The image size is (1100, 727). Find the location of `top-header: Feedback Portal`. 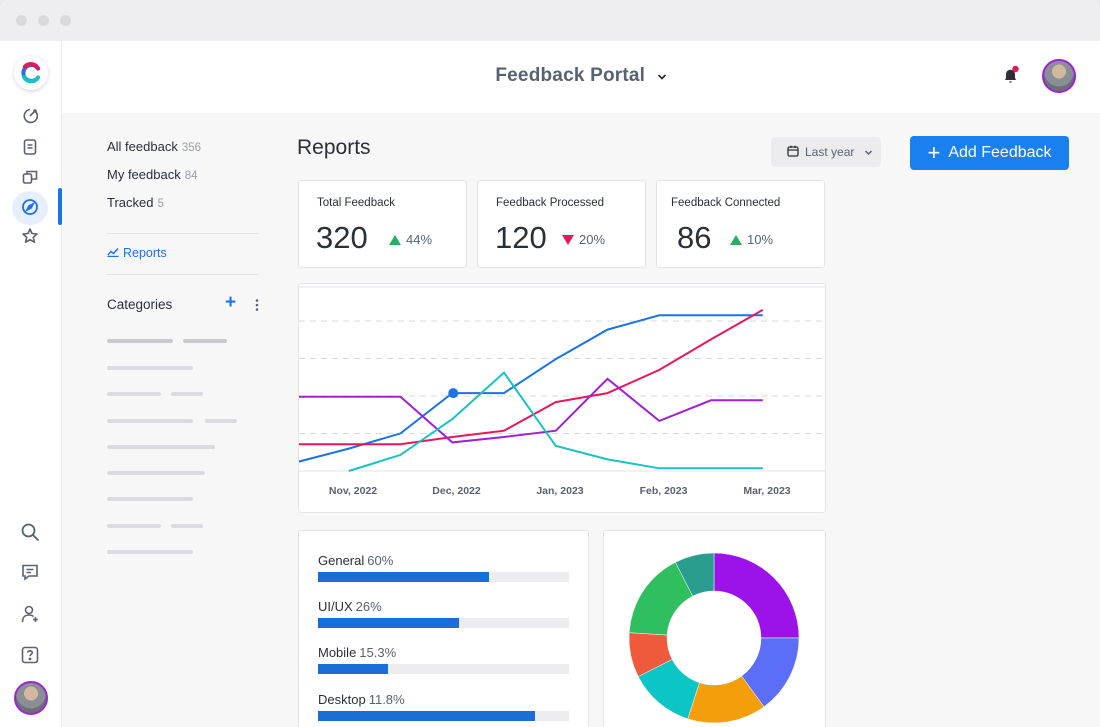

top-header: Feedback Portal is located at coordinates (581, 77).